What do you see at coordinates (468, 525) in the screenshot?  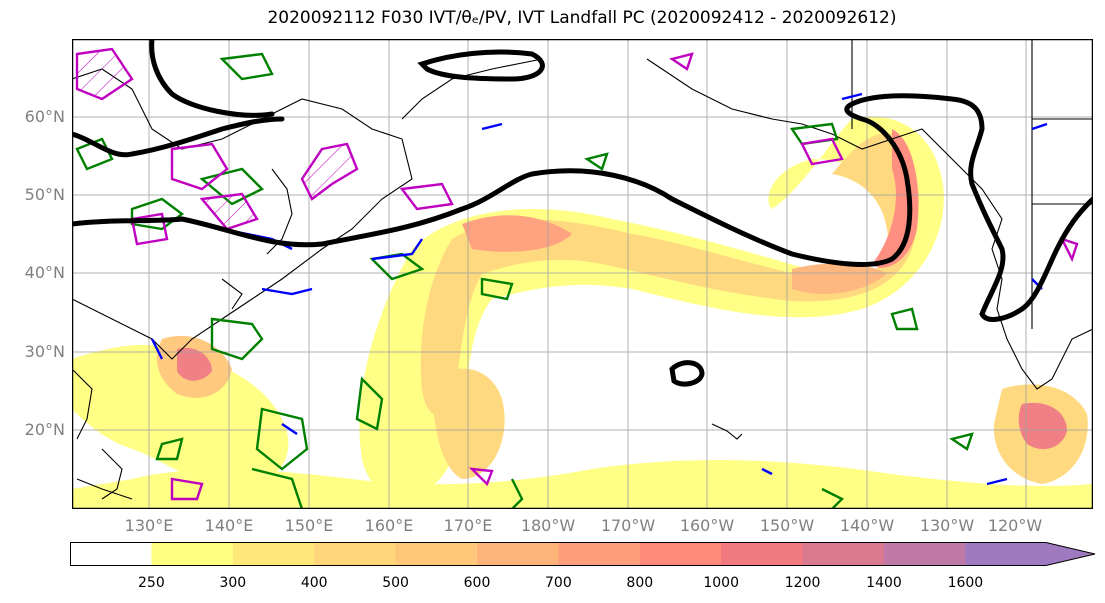 I see `lon-label: 170°E` at bounding box center [468, 525].